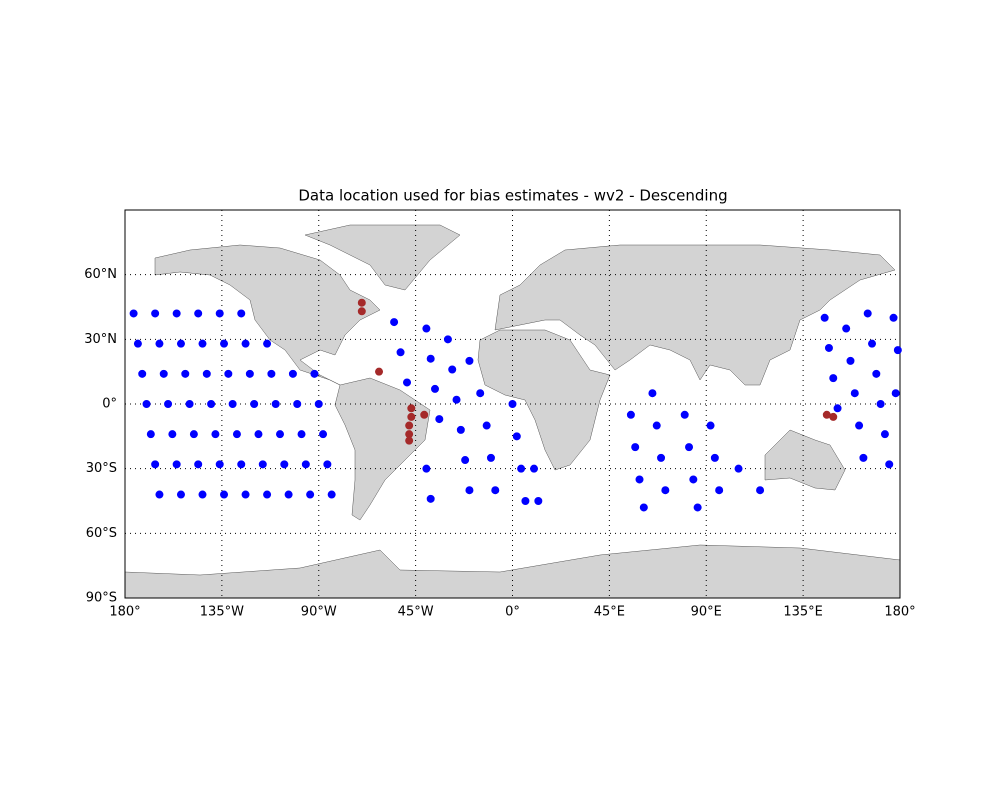 Image resolution: width=1000 pixels, height=804 pixels. Describe the element at coordinates (101, 533) in the screenshot. I see `y-tick-label: 60°S` at that location.